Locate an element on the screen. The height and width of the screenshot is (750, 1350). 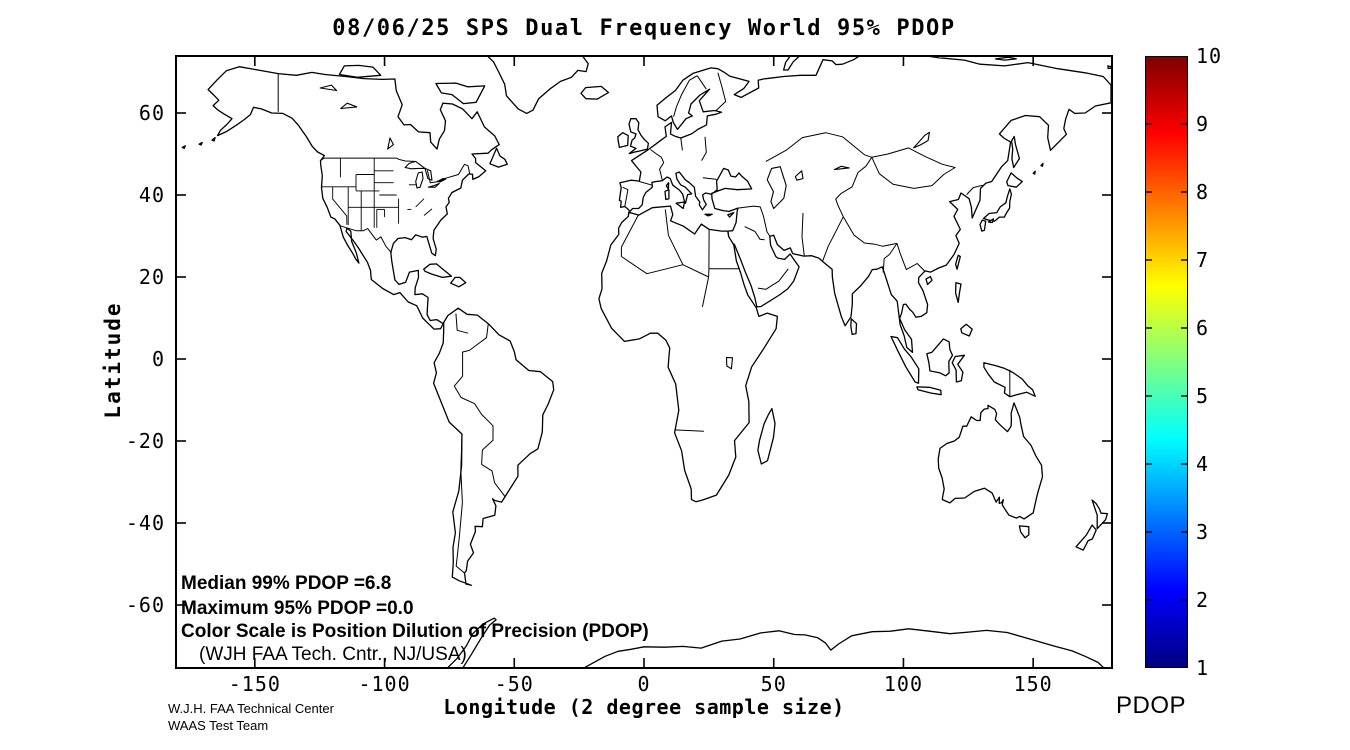
x-tick-label: -150 is located at coordinates (254, 684).